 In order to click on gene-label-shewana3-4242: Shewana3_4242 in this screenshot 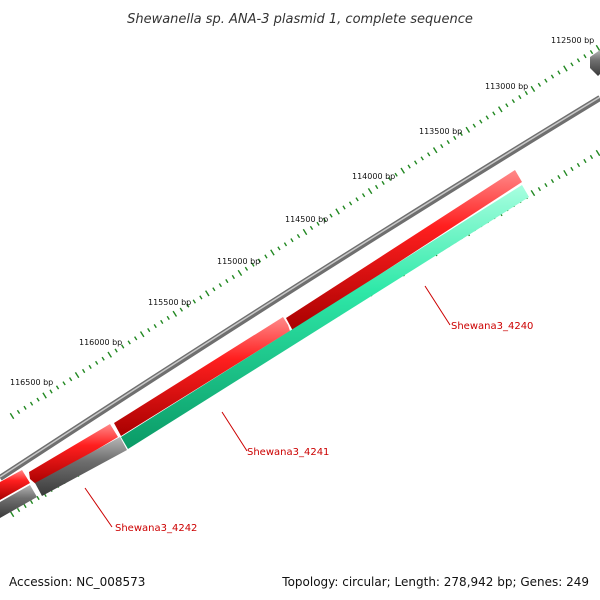, I will do `click(156, 528)`.